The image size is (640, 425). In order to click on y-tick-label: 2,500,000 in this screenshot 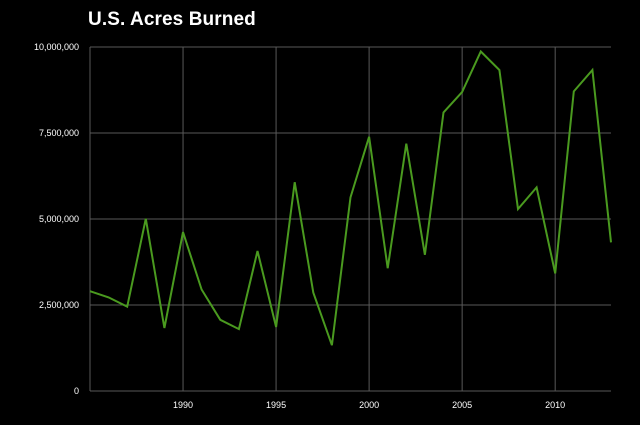, I will do `click(59, 305)`.